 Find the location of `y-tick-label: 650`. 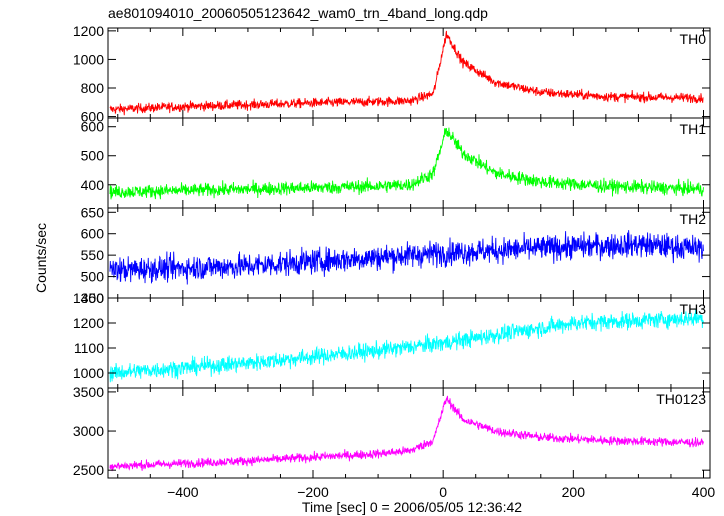

y-tick-label: 650 is located at coordinates (93, 212).